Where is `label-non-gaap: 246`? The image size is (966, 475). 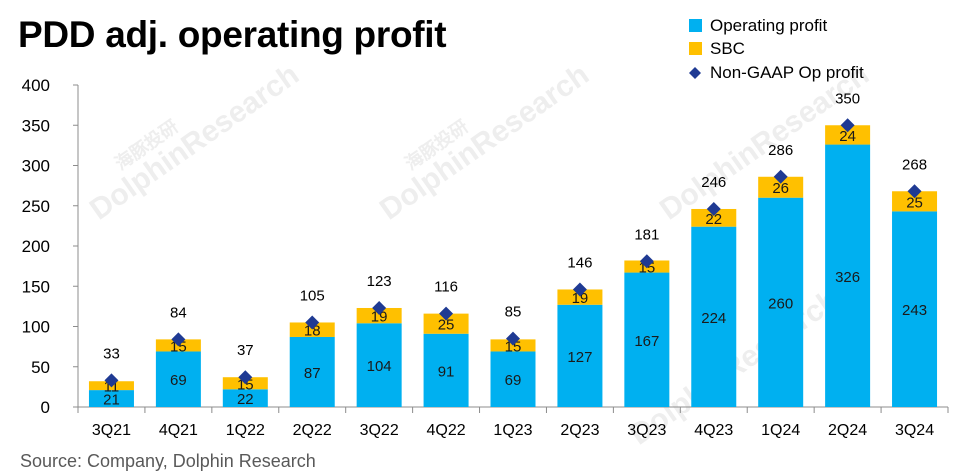 label-non-gaap: 246 is located at coordinates (713, 182).